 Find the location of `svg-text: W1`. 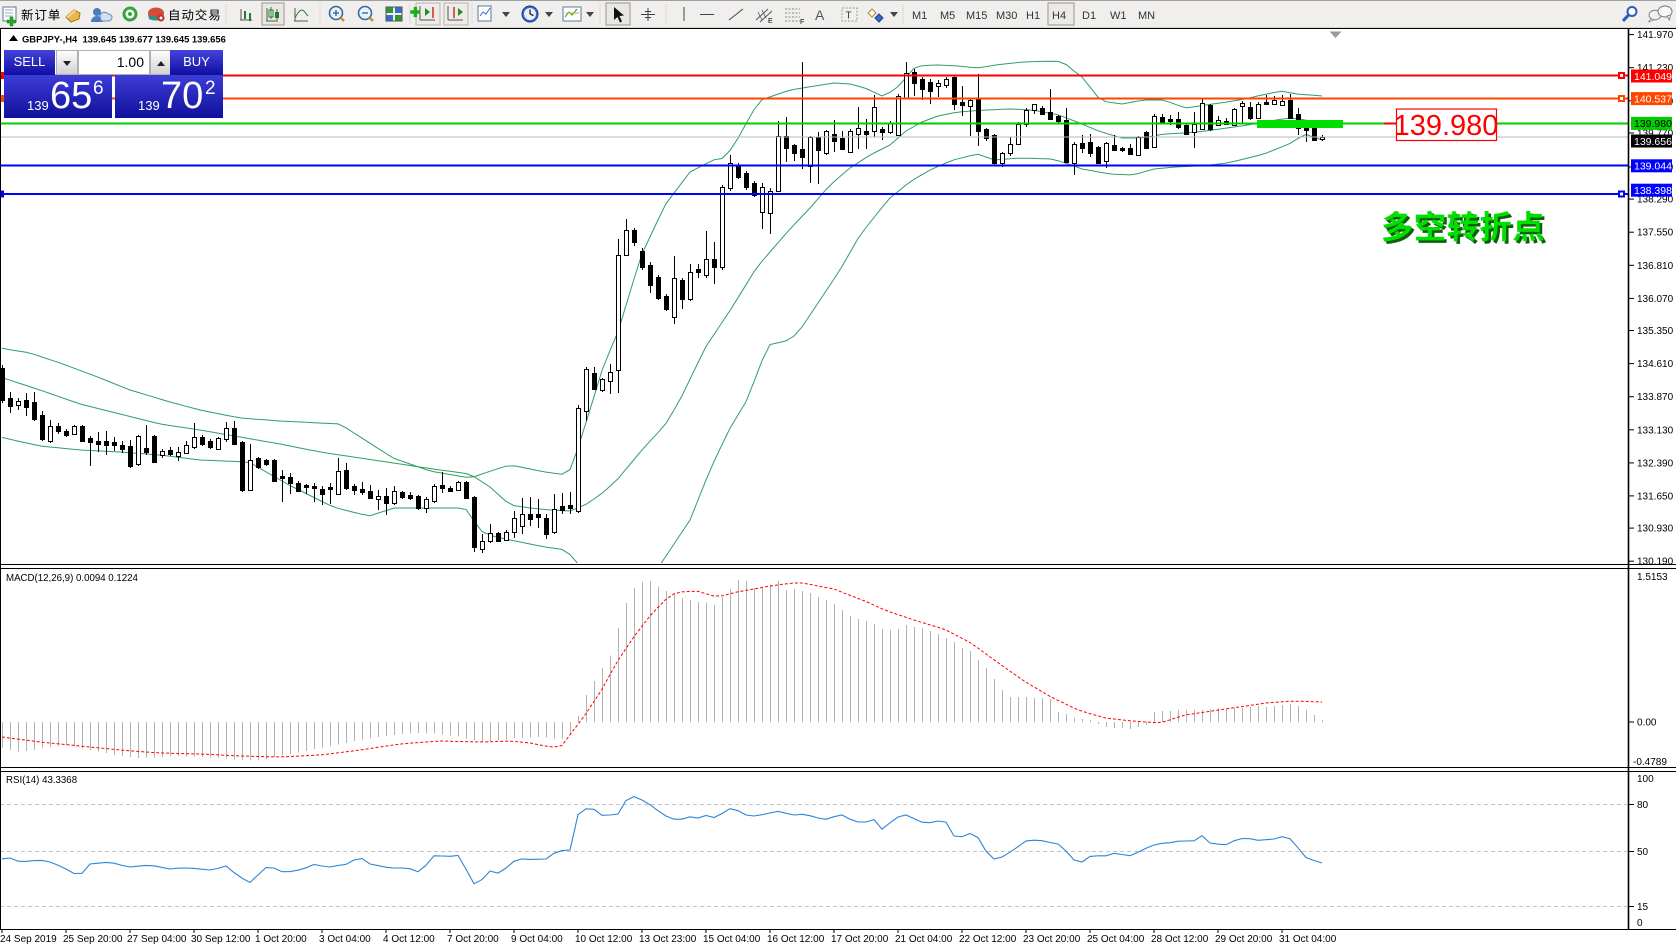

svg-text: W1 is located at coordinates (1118, 16).